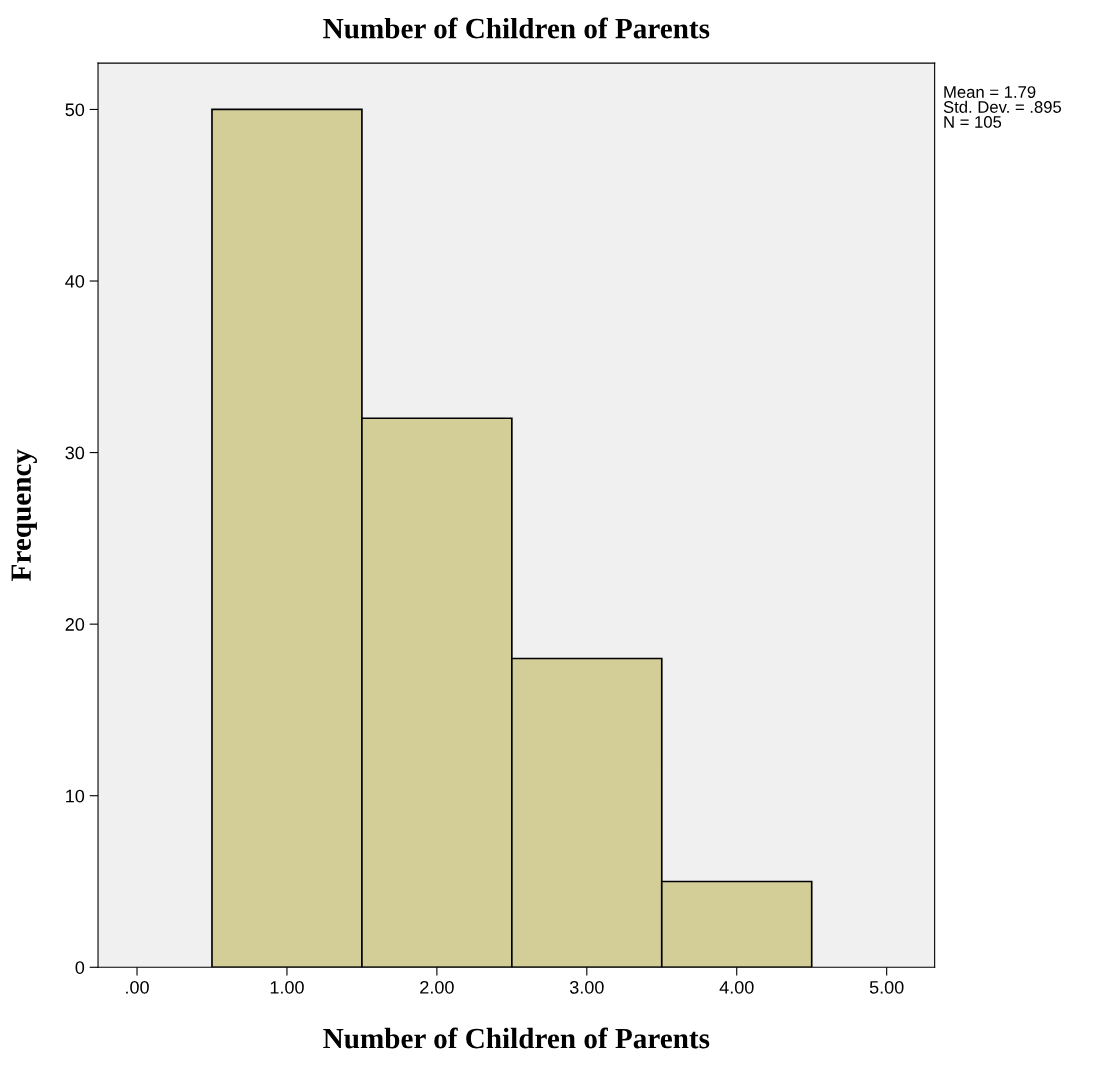 This screenshot has width=1114, height=1070. Describe the element at coordinates (75, 110) in the screenshot. I see `y-tick-label: 50` at that location.